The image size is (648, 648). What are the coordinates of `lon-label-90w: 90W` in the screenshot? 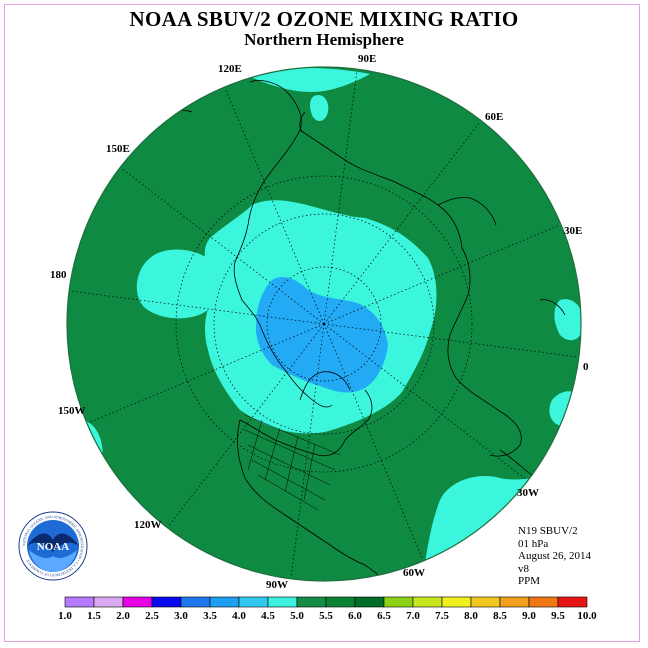 It's located at (277, 585).